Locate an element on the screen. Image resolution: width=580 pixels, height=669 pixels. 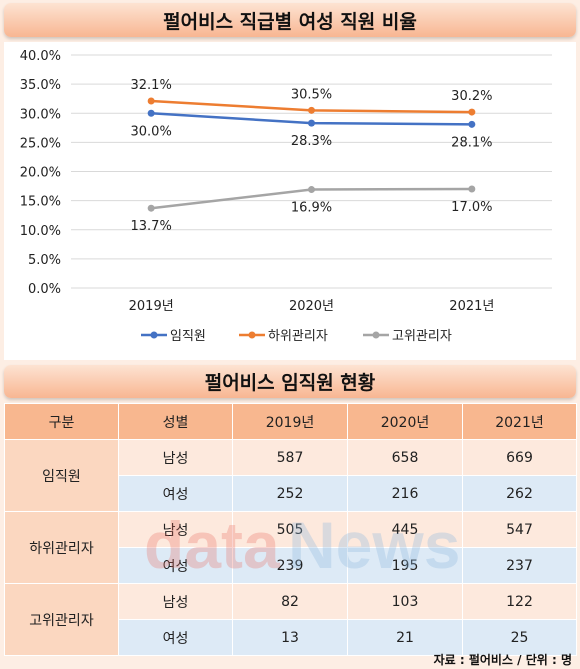
table-row: 임직원 남성 587 658 669 is located at coordinates (290, 475).